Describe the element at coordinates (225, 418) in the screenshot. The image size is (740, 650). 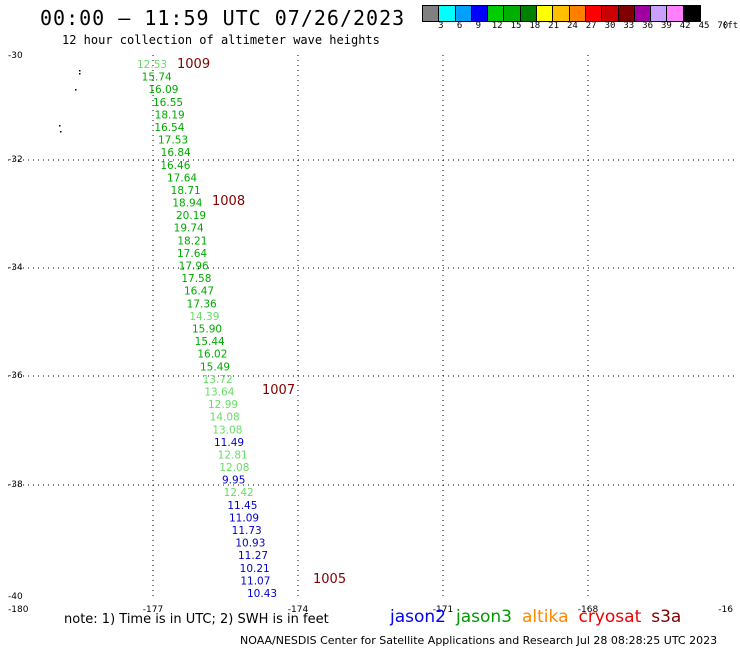
I see `swh-observation: 14.08` at that location.